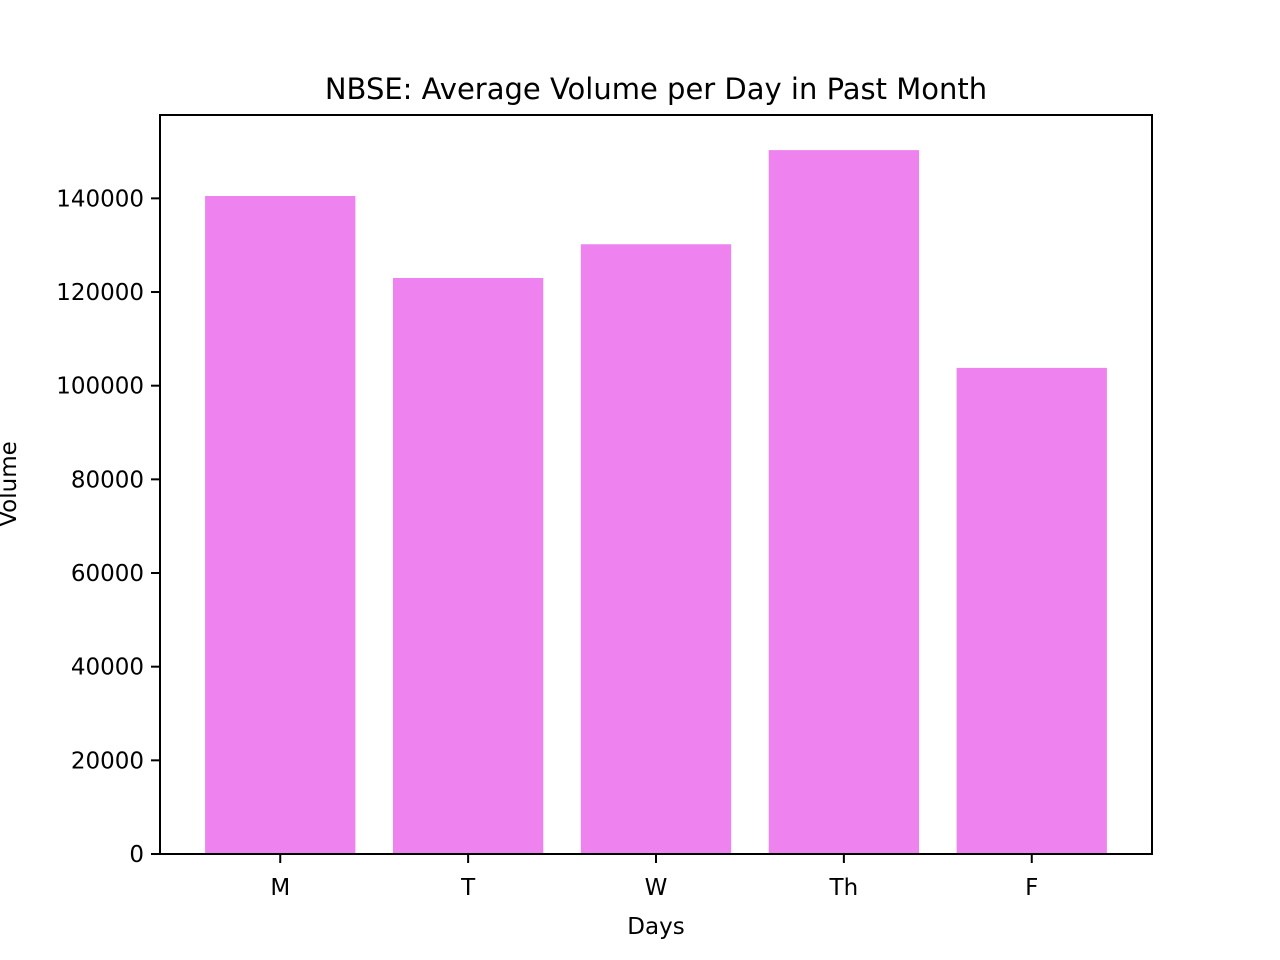  Describe the element at coordinates (844, 888) in the screenshot. I see `x-tick-label: Th` at that location.